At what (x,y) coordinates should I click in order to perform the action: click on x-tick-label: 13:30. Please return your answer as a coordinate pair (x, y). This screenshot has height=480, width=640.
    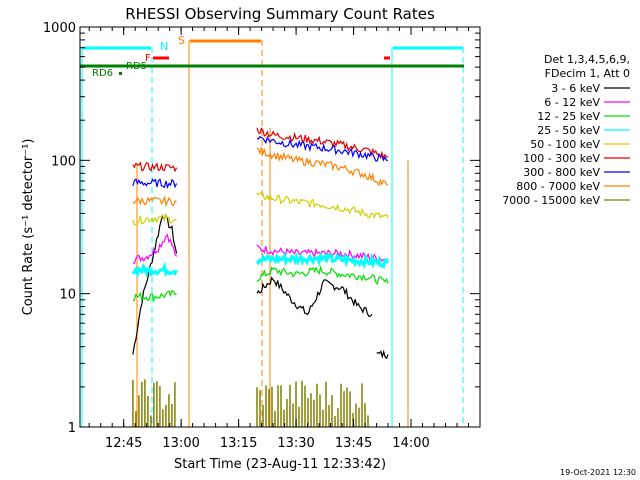
    Looking at the image, I should click on (295, 443).